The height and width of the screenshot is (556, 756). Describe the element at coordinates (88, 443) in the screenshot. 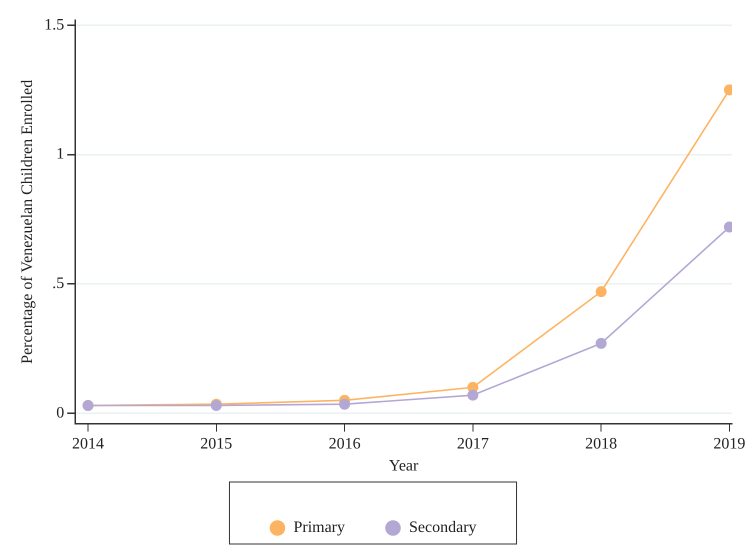

I see `x-tick-label: 2014` at that location.